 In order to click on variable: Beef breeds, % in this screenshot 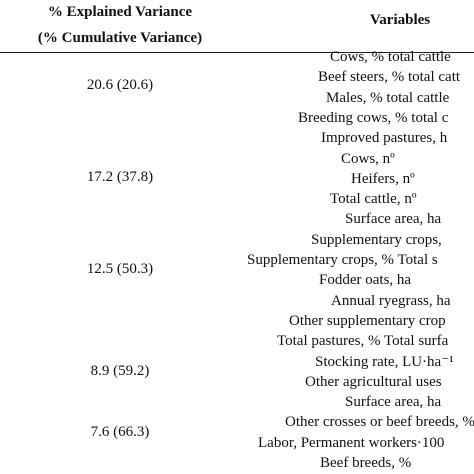, I will do `click(366, 463)`.